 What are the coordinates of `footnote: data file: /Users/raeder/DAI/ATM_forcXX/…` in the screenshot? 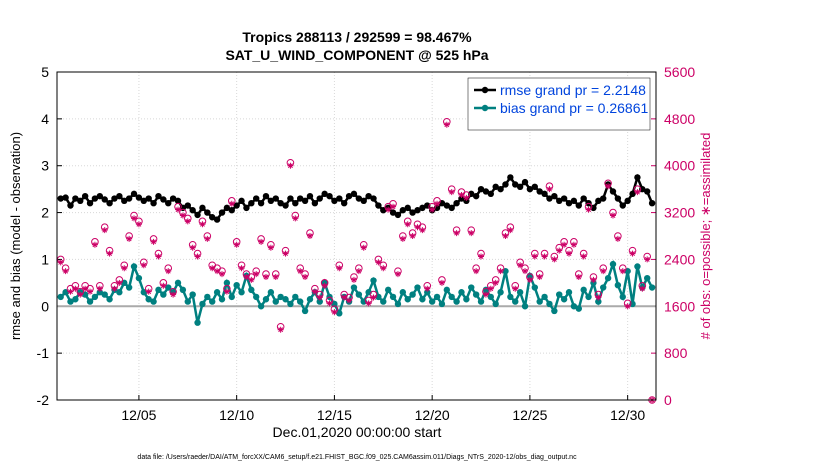 It's located at (357, 457).